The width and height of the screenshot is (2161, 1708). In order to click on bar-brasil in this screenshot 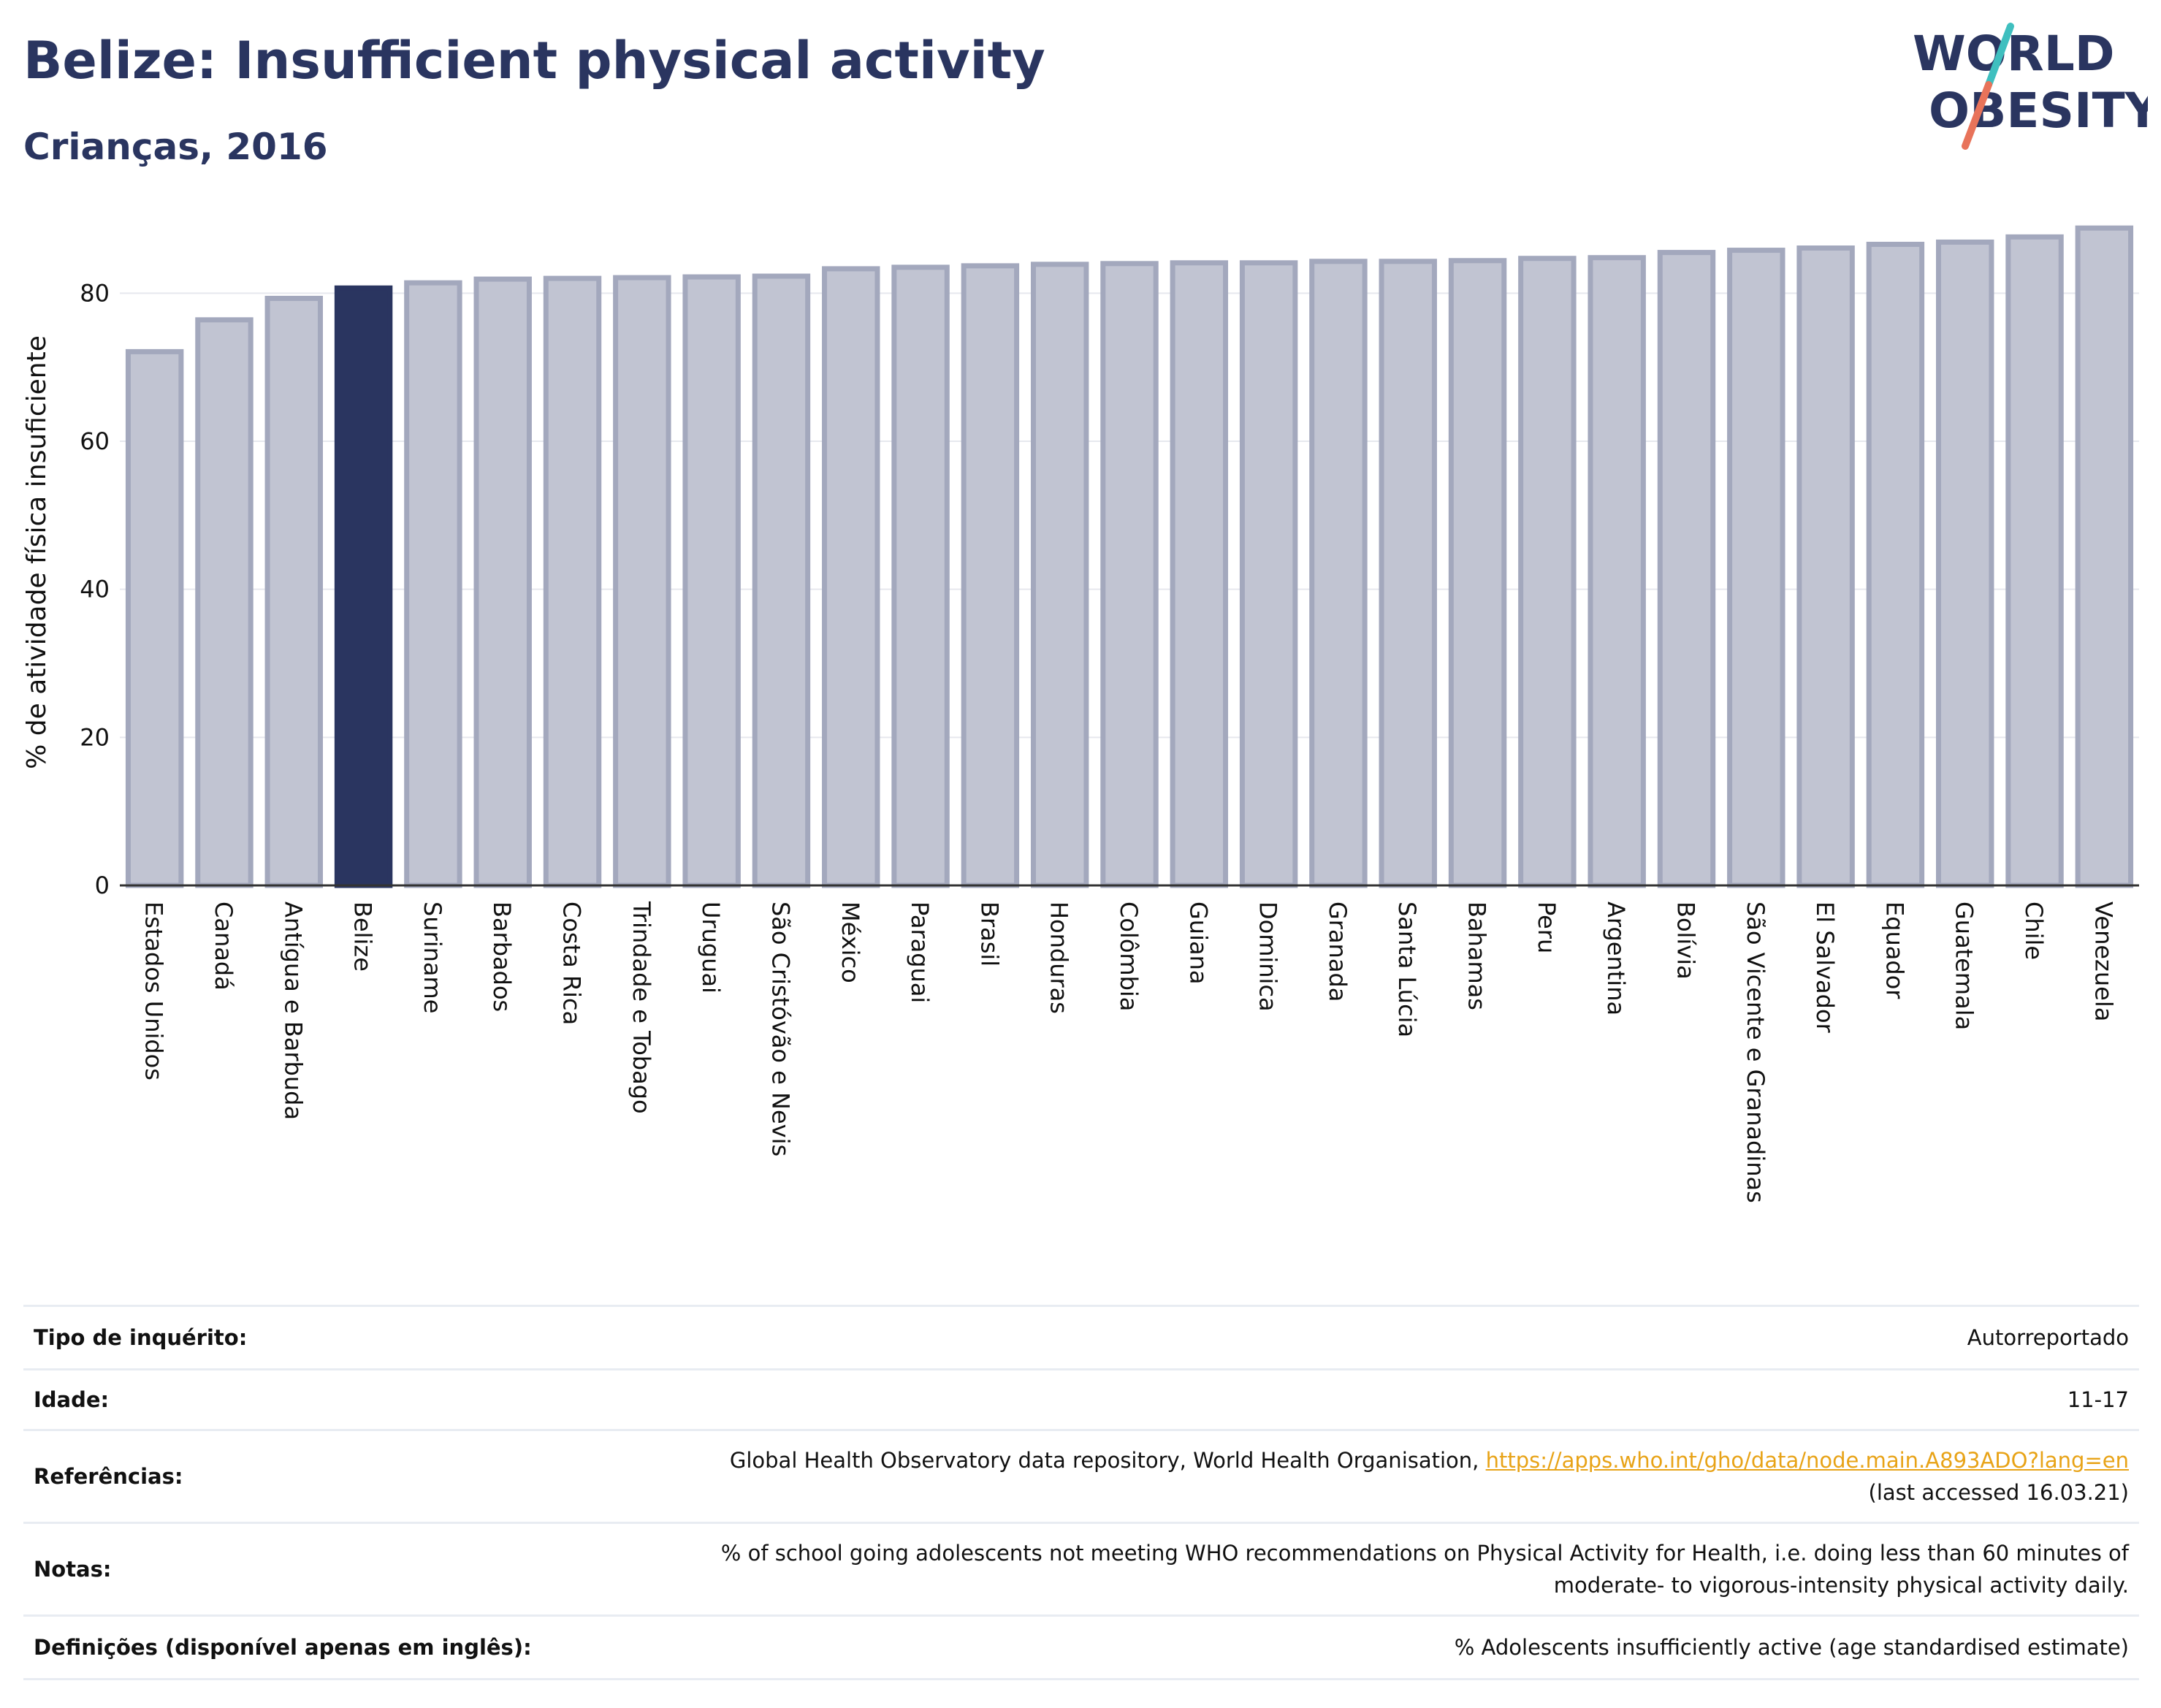, I will do `click(990, 575)`.